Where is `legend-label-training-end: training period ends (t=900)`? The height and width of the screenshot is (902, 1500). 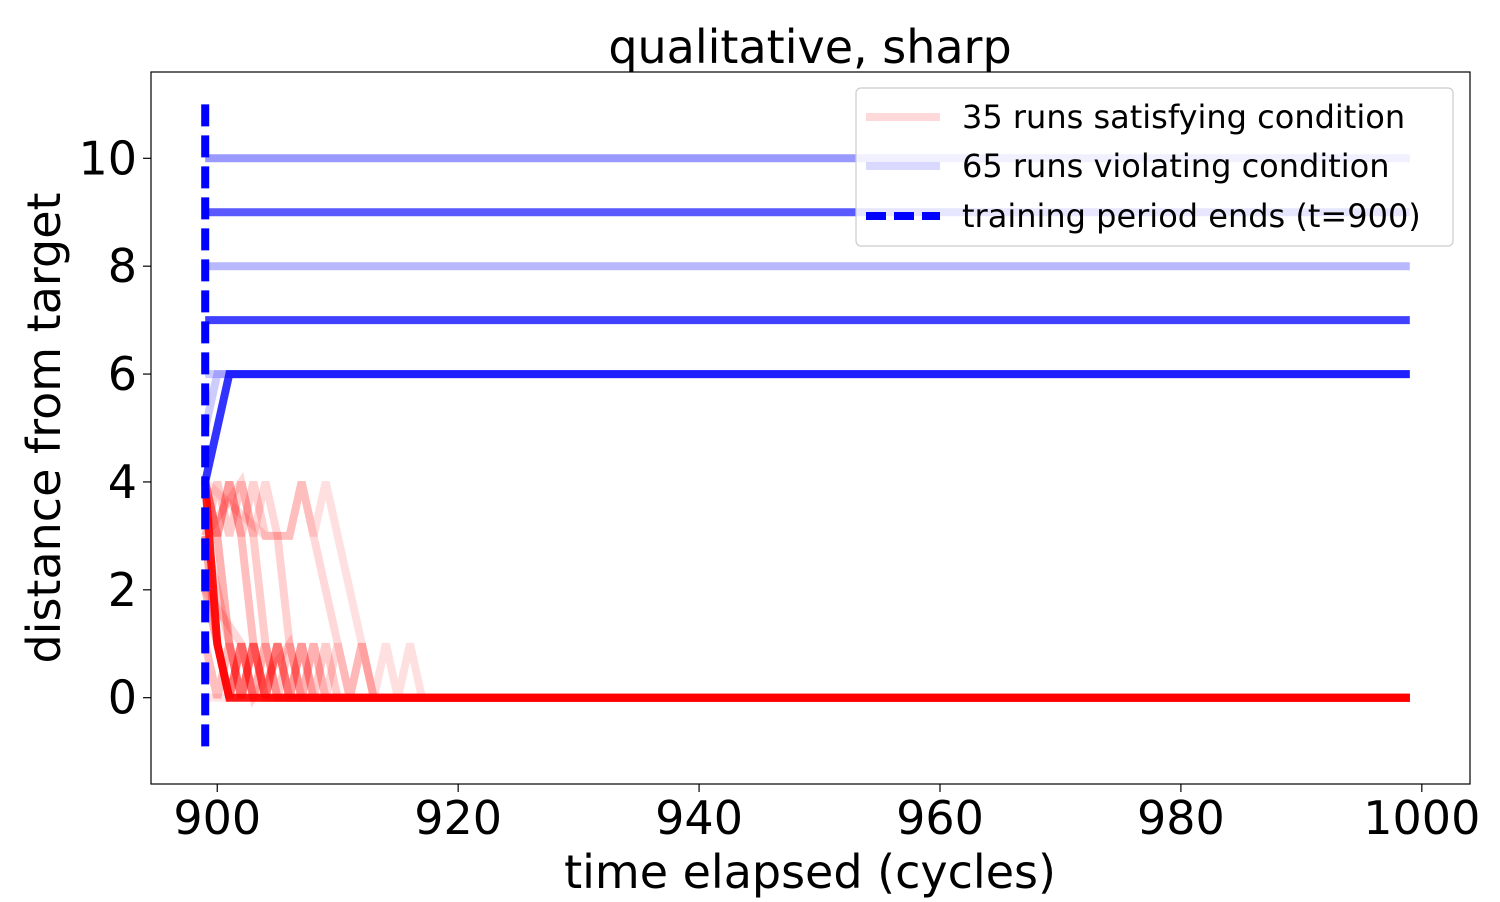
legend-label-training-end: training period ends (t=900) is located at coordinates (1191, 216).